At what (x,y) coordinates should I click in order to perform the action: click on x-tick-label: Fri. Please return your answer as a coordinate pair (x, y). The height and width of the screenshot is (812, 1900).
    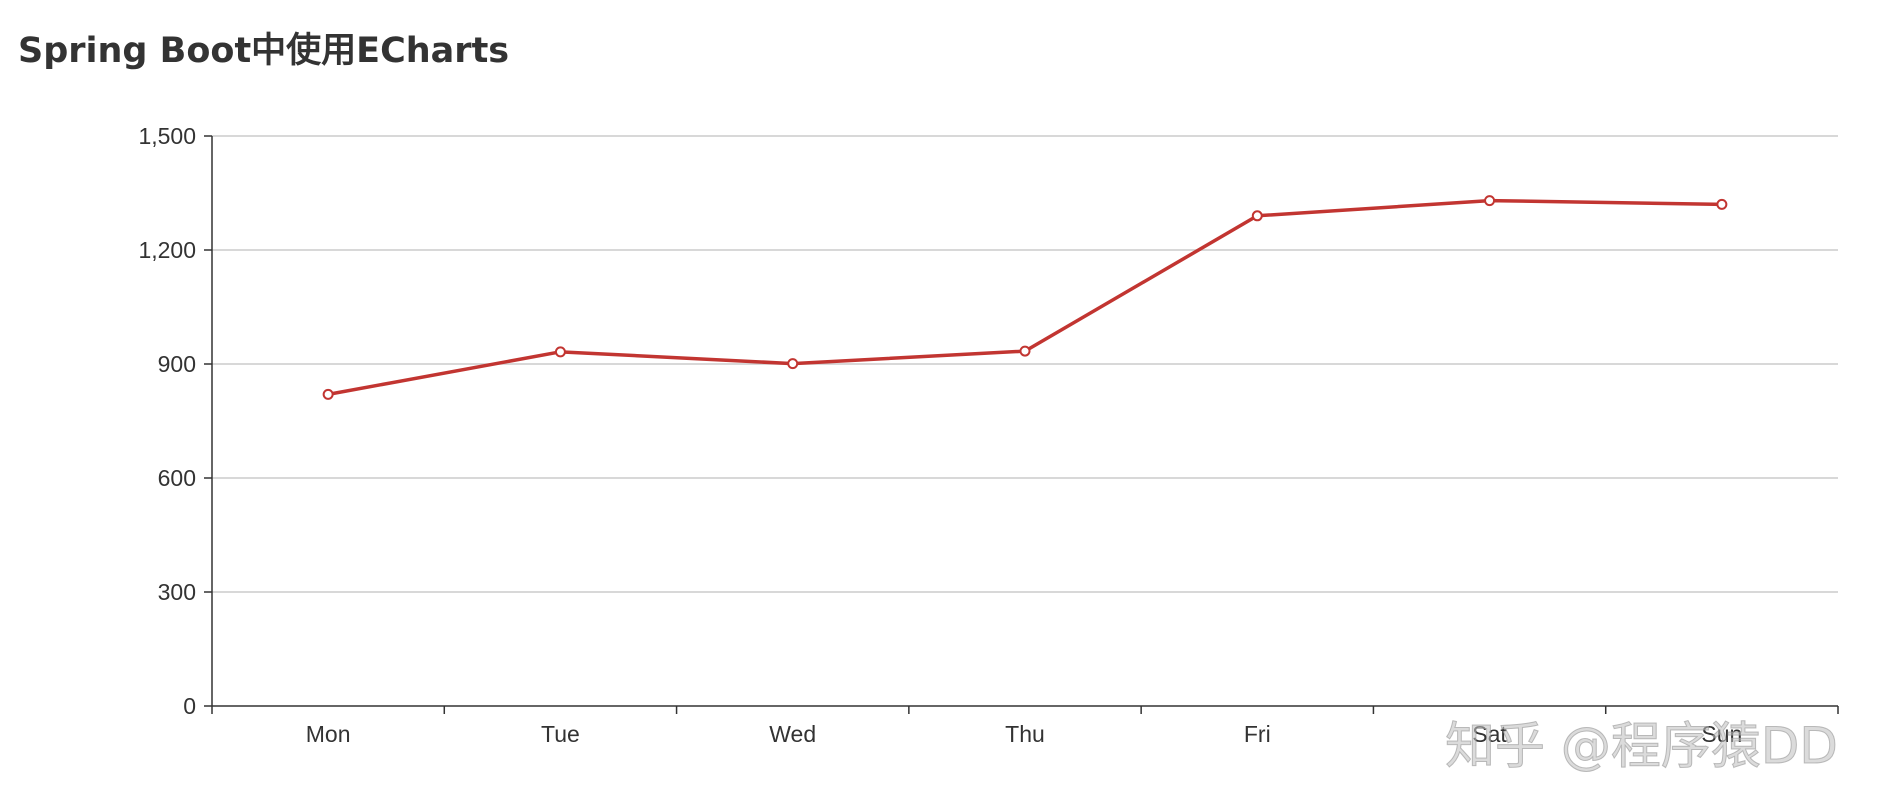
    Looking at the image, I should click on (1257, 734).